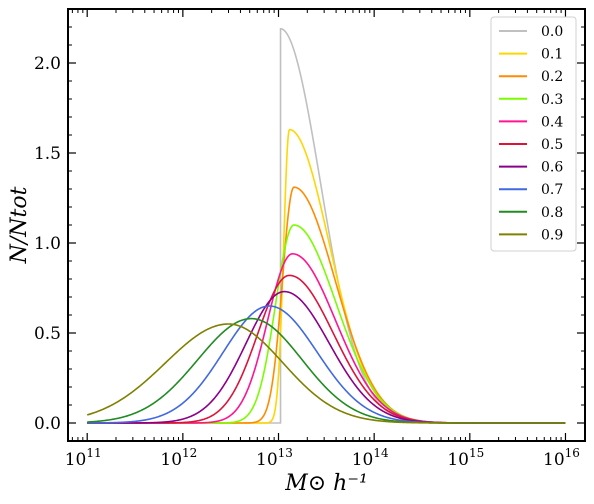  What do you see at coordinates (552, 100) in the screenshot?
I see `legend-label-0.3: 0.3` at bounding box center [552, 100].